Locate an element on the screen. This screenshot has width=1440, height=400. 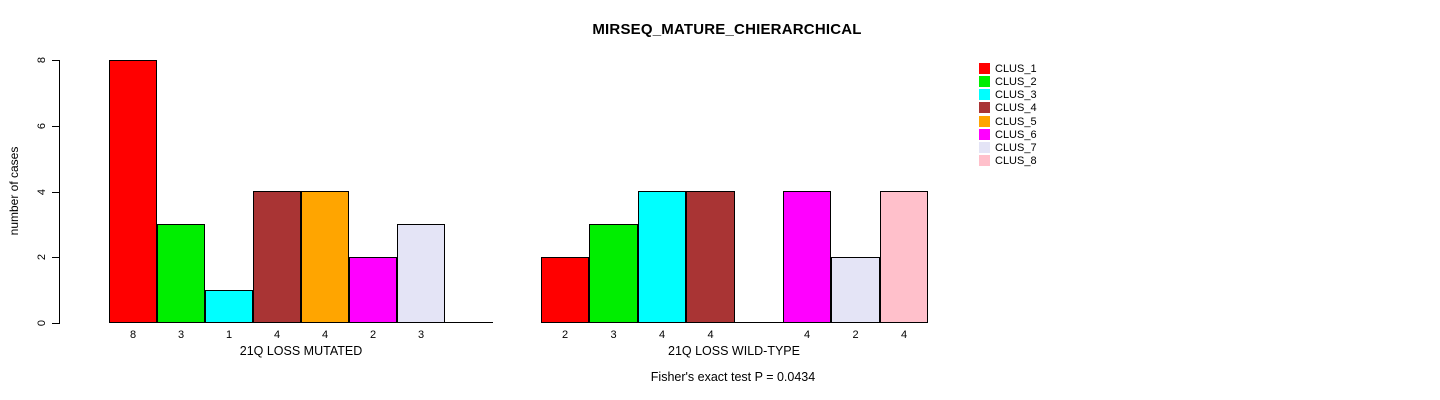
chart-title: MIRSEQ_MATURE_CHIERARCHICAL is located at coordinates (727, 29).